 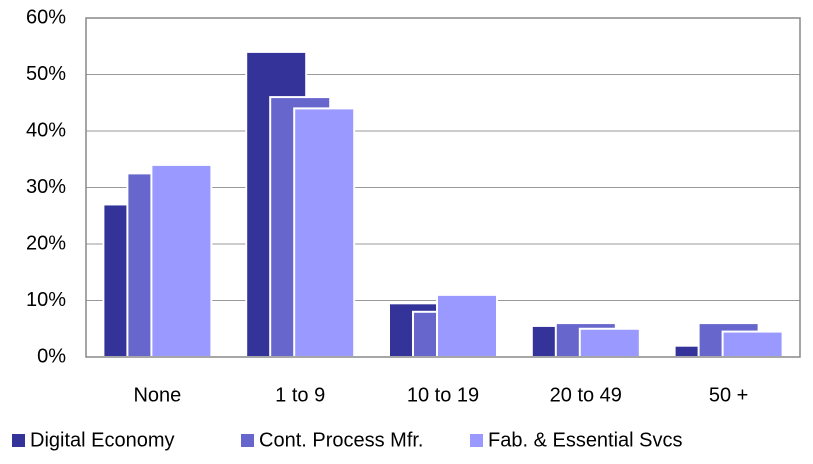 What do you see at coordinates (102, 440) in the screenshot?
I see `legend-label: Digital Economy` at bounding box center [102, 440].